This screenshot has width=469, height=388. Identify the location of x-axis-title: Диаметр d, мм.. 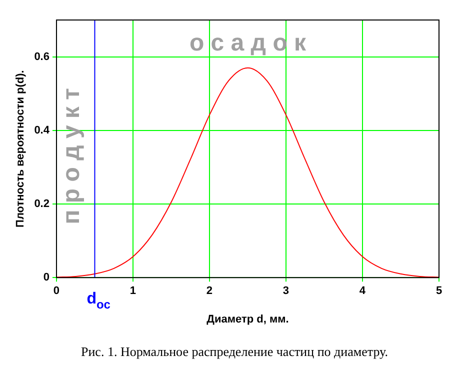
(247, 319).